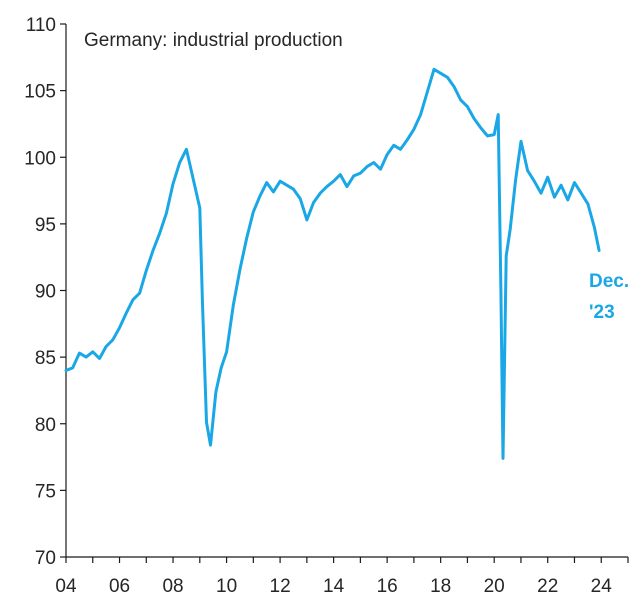  Describe the element at coordinates (334, 586) in the screenshot. I see `x-tick-label: 14` at that location.